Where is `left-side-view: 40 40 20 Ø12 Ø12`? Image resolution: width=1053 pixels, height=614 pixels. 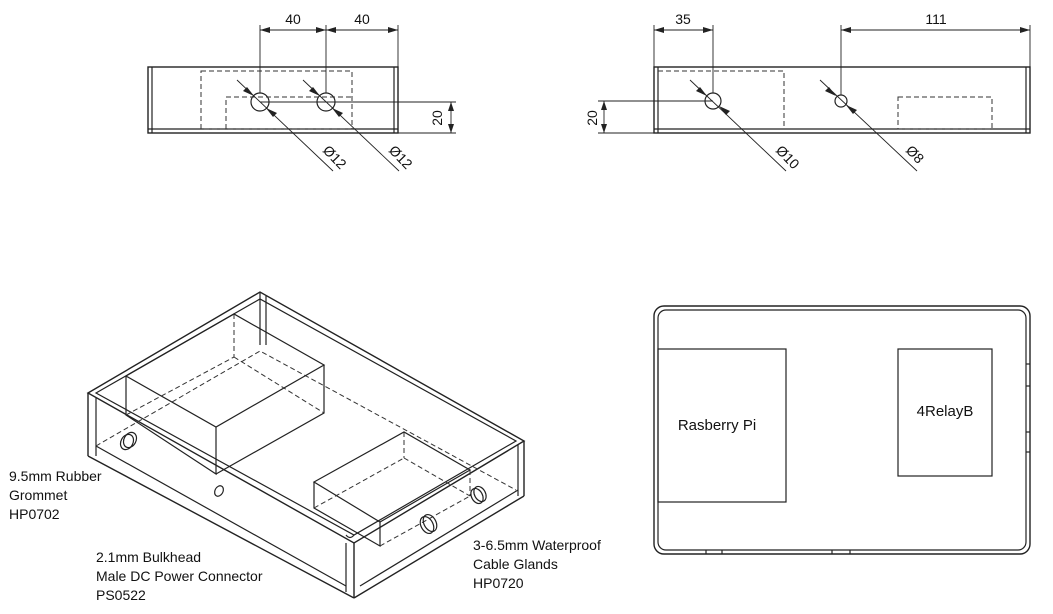
left-side-view: 40 40 20 Ø12 Ø12 is located at coordinates (301, 91).